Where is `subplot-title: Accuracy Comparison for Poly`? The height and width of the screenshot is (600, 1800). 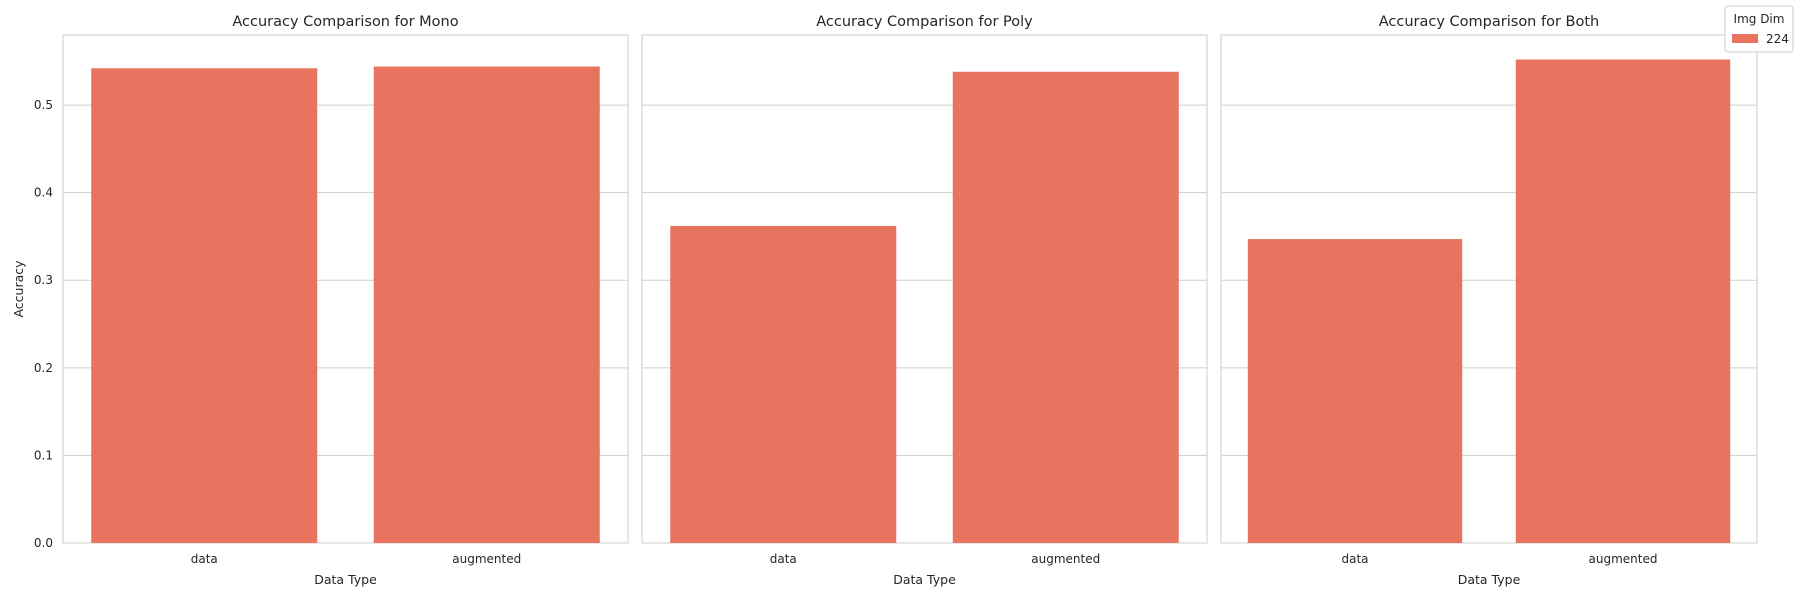 subplot-title: Accuracy Comparison for Poly is located at coordinates (924, 22).